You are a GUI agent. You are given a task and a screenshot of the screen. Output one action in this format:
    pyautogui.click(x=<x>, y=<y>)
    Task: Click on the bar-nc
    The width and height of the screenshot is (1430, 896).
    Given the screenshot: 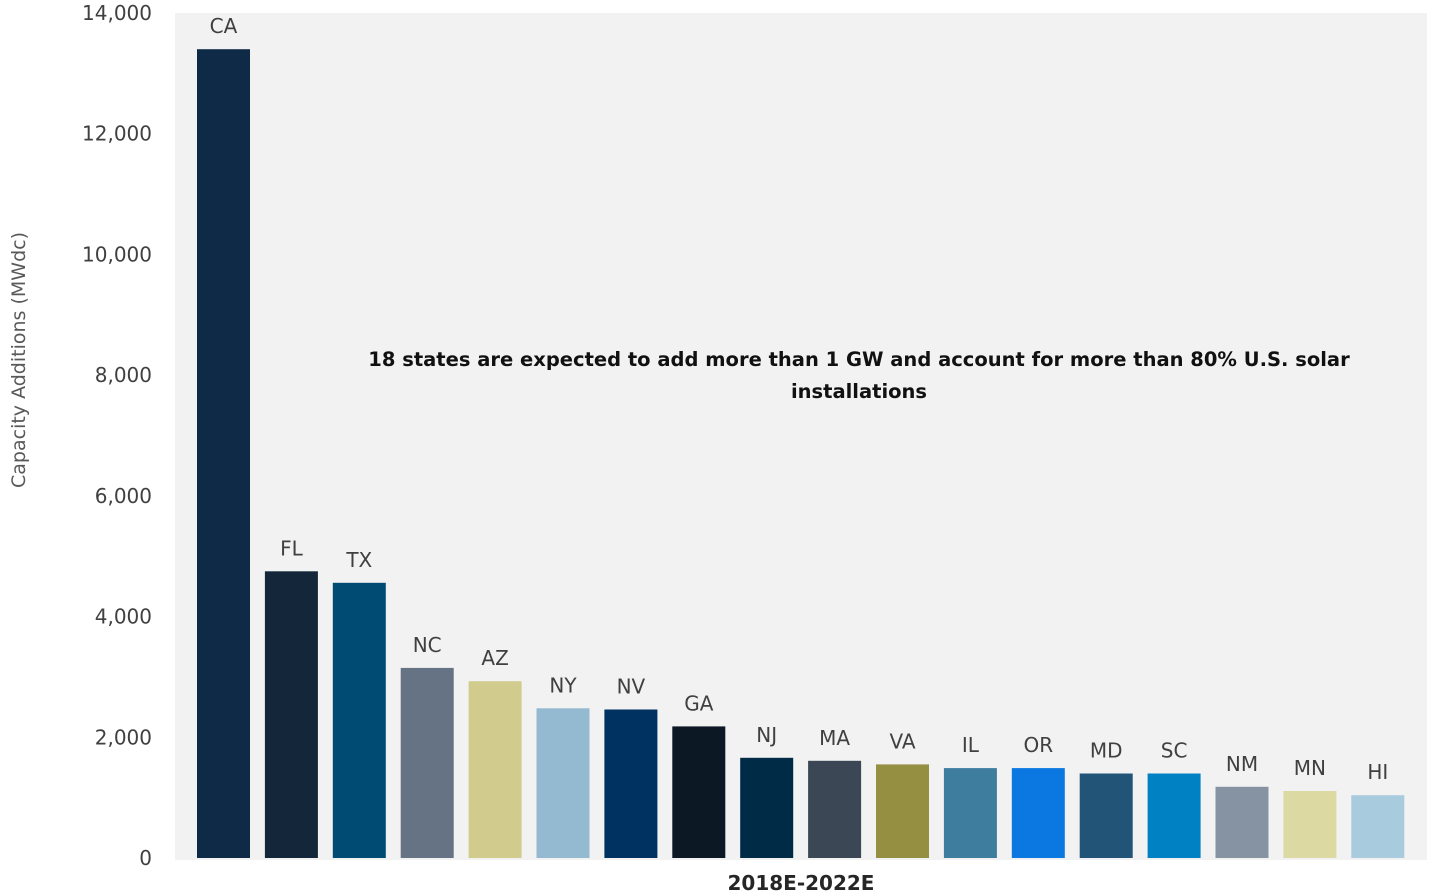 What is the action you would take?
    pyautogui.click(x=427, y=762)
    